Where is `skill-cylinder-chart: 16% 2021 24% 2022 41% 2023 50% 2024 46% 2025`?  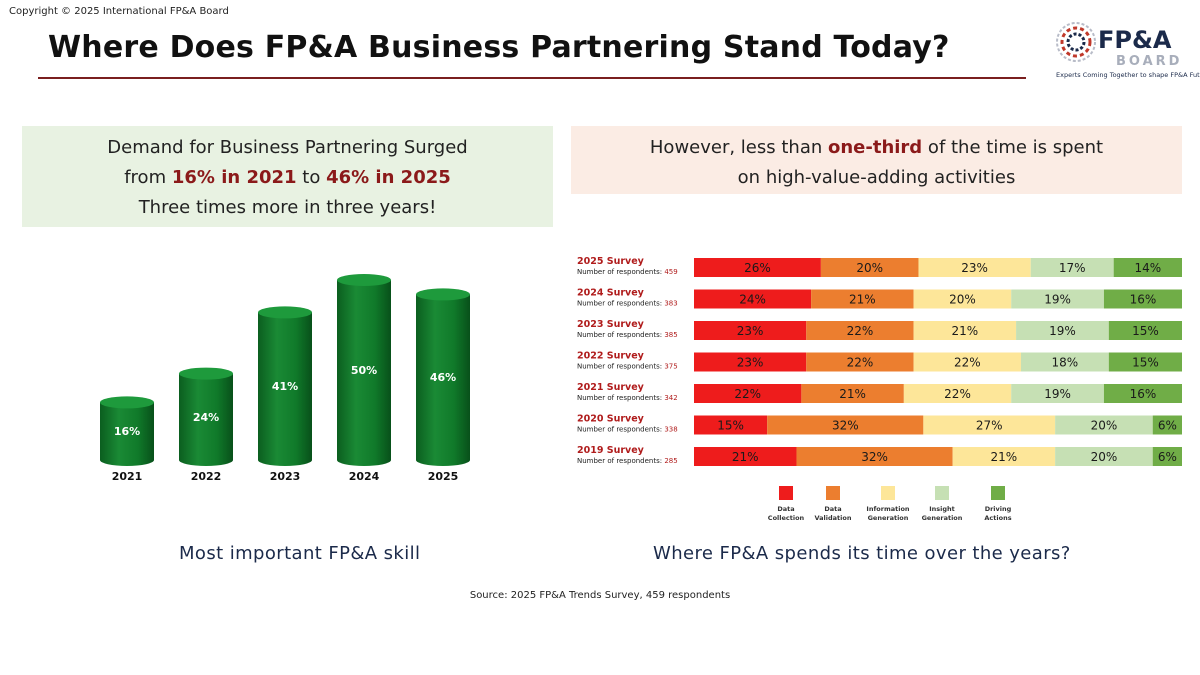
skill-cylinder-chart: 16% 2021 24% 2022 41% 2023 50% 2024 46% 2025 is located at coordinates (285, 378).